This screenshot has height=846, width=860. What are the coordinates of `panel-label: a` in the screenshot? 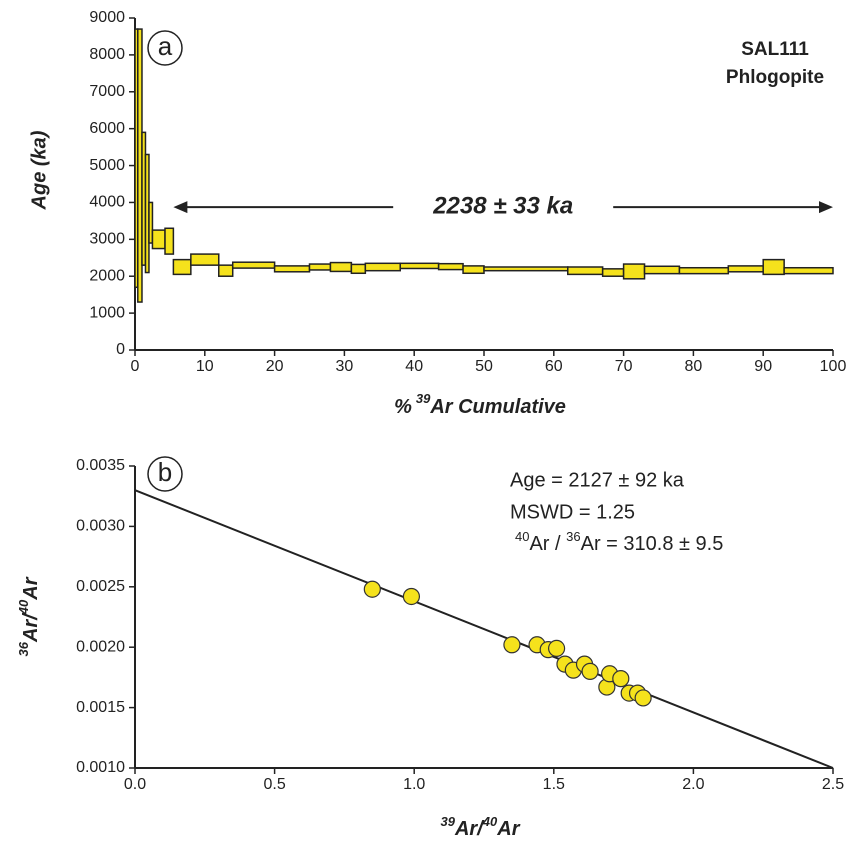 It's located at (165, 46).